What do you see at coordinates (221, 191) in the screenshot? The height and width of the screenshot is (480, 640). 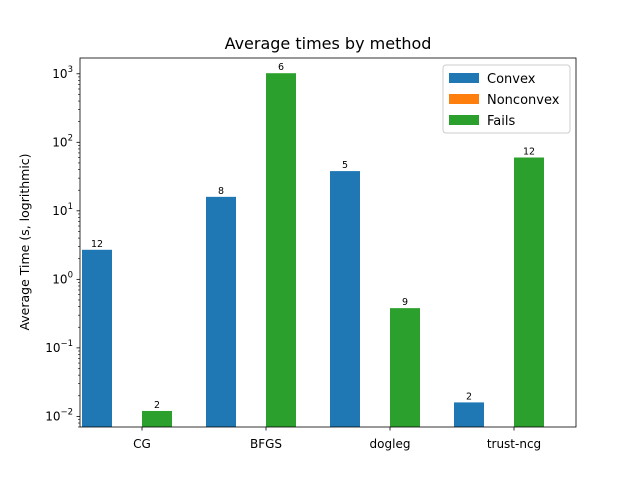 I see `bar-count-label: 8` at bounding box center [221, 191].